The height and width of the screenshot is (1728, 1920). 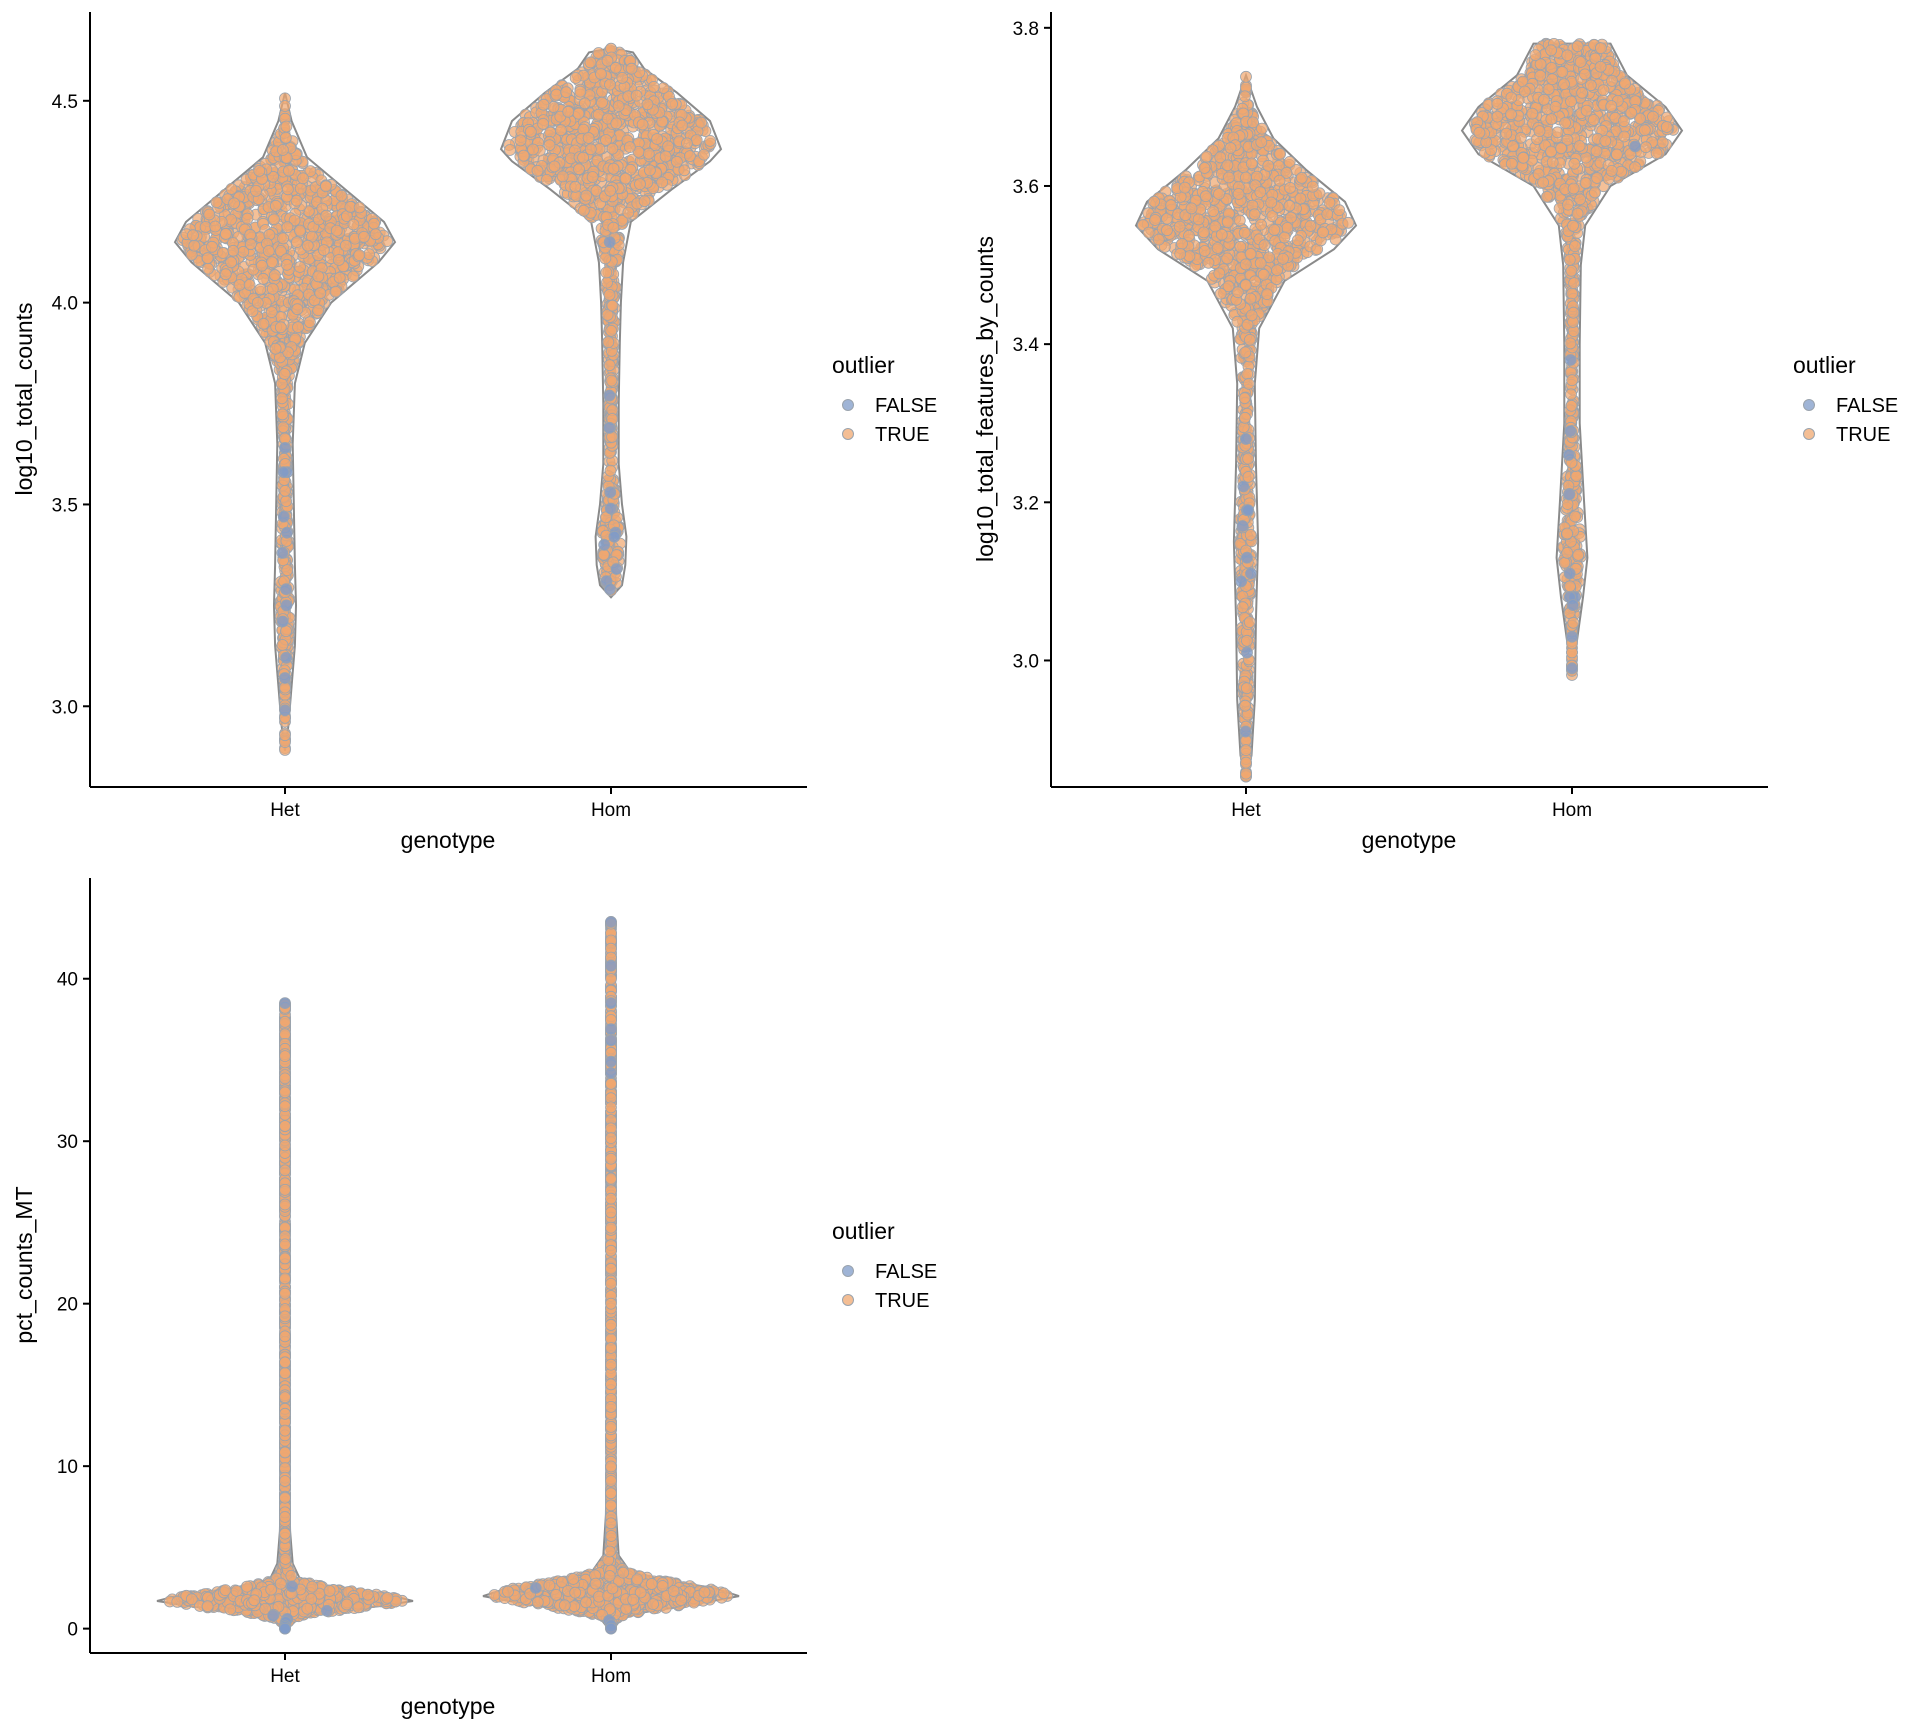 What do you see at coordinates (65, 102) in the screenshot?
I see `panel-1-y-tick-label: 4.5` at bounding box center [65, 102].